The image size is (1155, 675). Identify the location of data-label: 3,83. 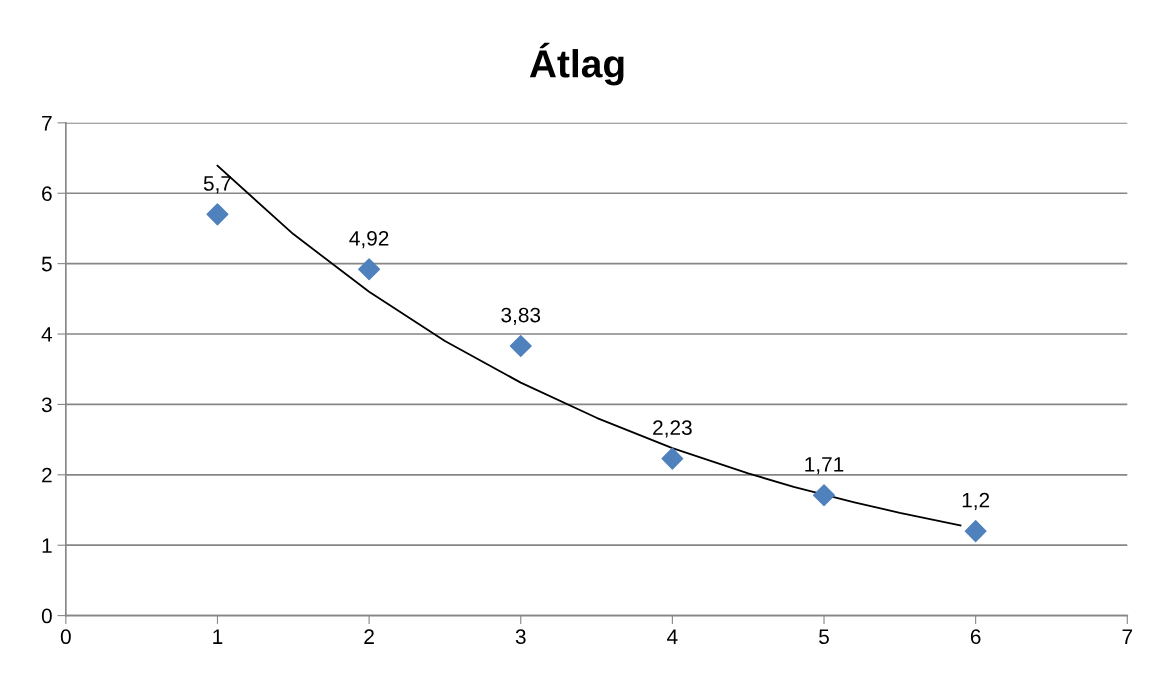
(521, 316).